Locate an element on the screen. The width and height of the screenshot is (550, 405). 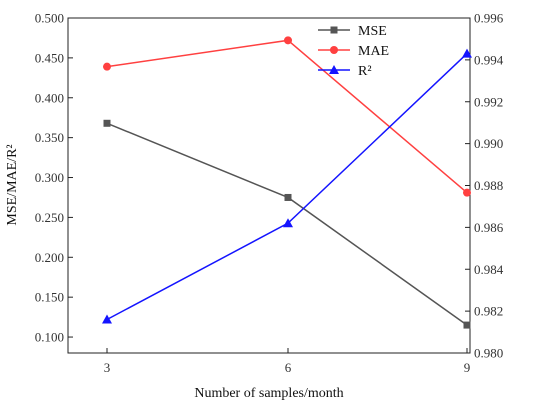
legend-item-mae: MAE is located at coordinates (353, 51).